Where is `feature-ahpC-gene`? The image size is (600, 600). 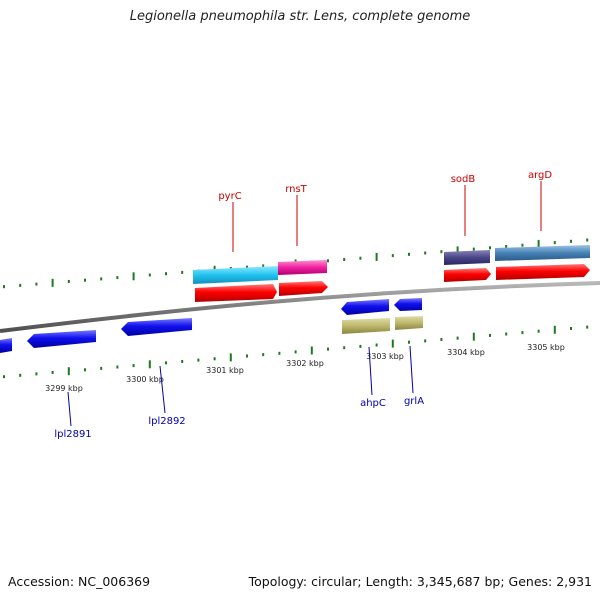
feature-ahpC-gene is located at coordinates (366, 326).